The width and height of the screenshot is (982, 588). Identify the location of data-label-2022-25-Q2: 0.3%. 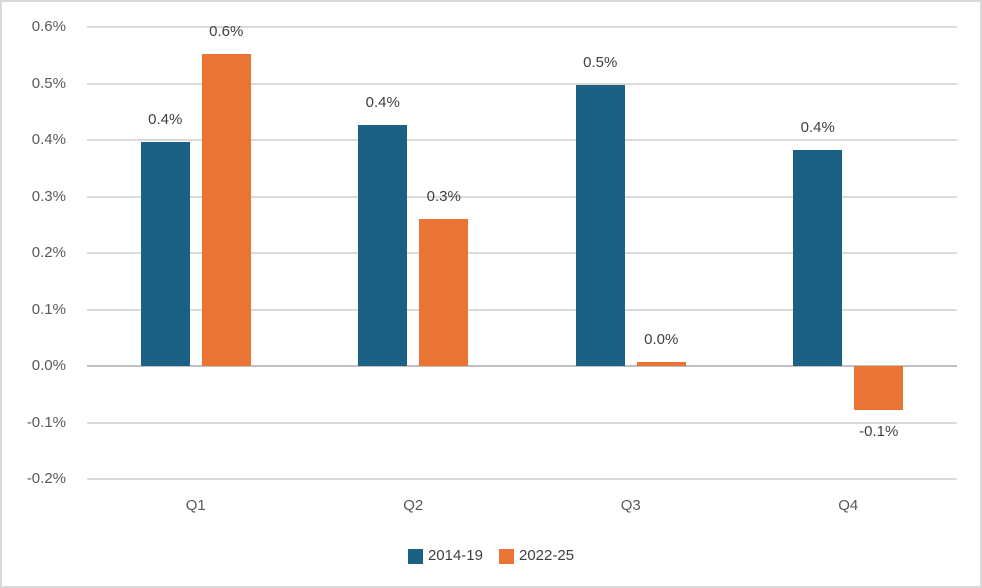
(443, 197).